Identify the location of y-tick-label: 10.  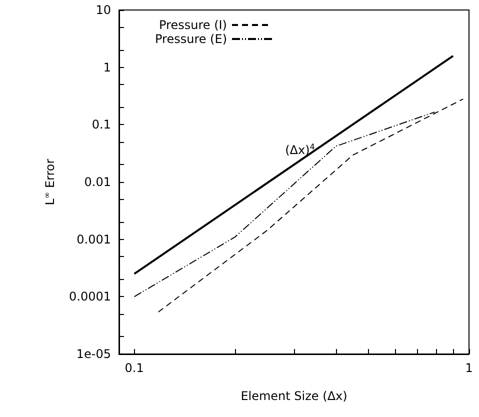
(103, 10).